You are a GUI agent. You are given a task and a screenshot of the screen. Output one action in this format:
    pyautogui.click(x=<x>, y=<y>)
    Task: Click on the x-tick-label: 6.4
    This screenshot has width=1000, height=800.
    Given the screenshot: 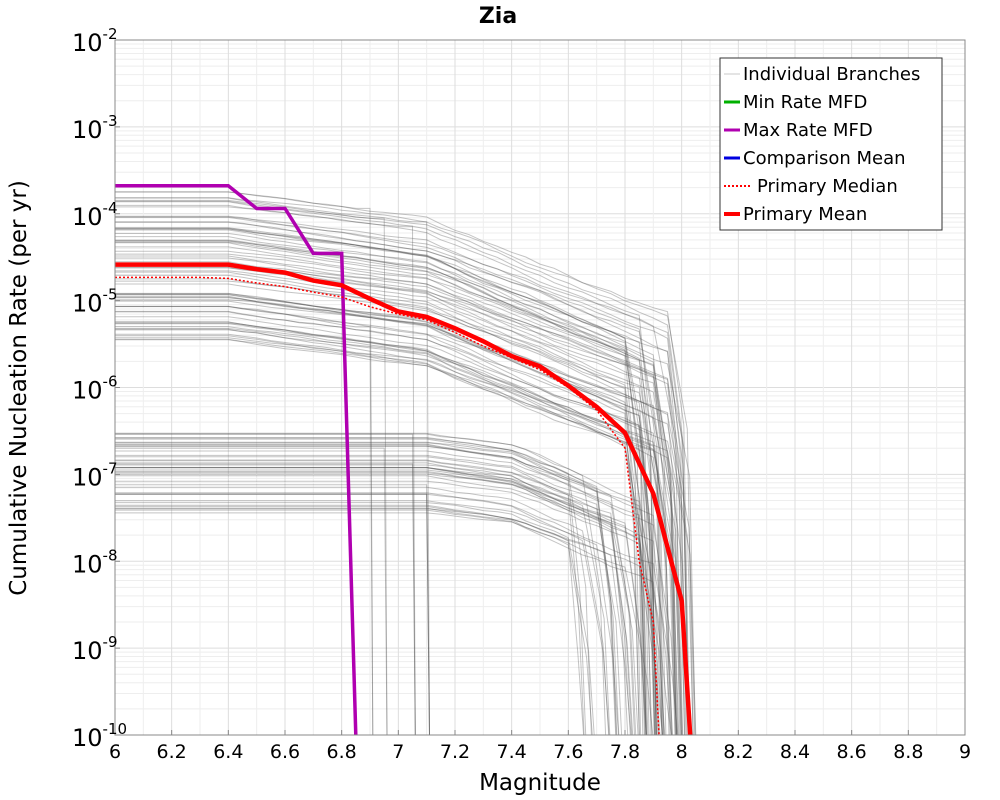 What is the action you would take?
    pyautogui.click(x=228, y=752)
    